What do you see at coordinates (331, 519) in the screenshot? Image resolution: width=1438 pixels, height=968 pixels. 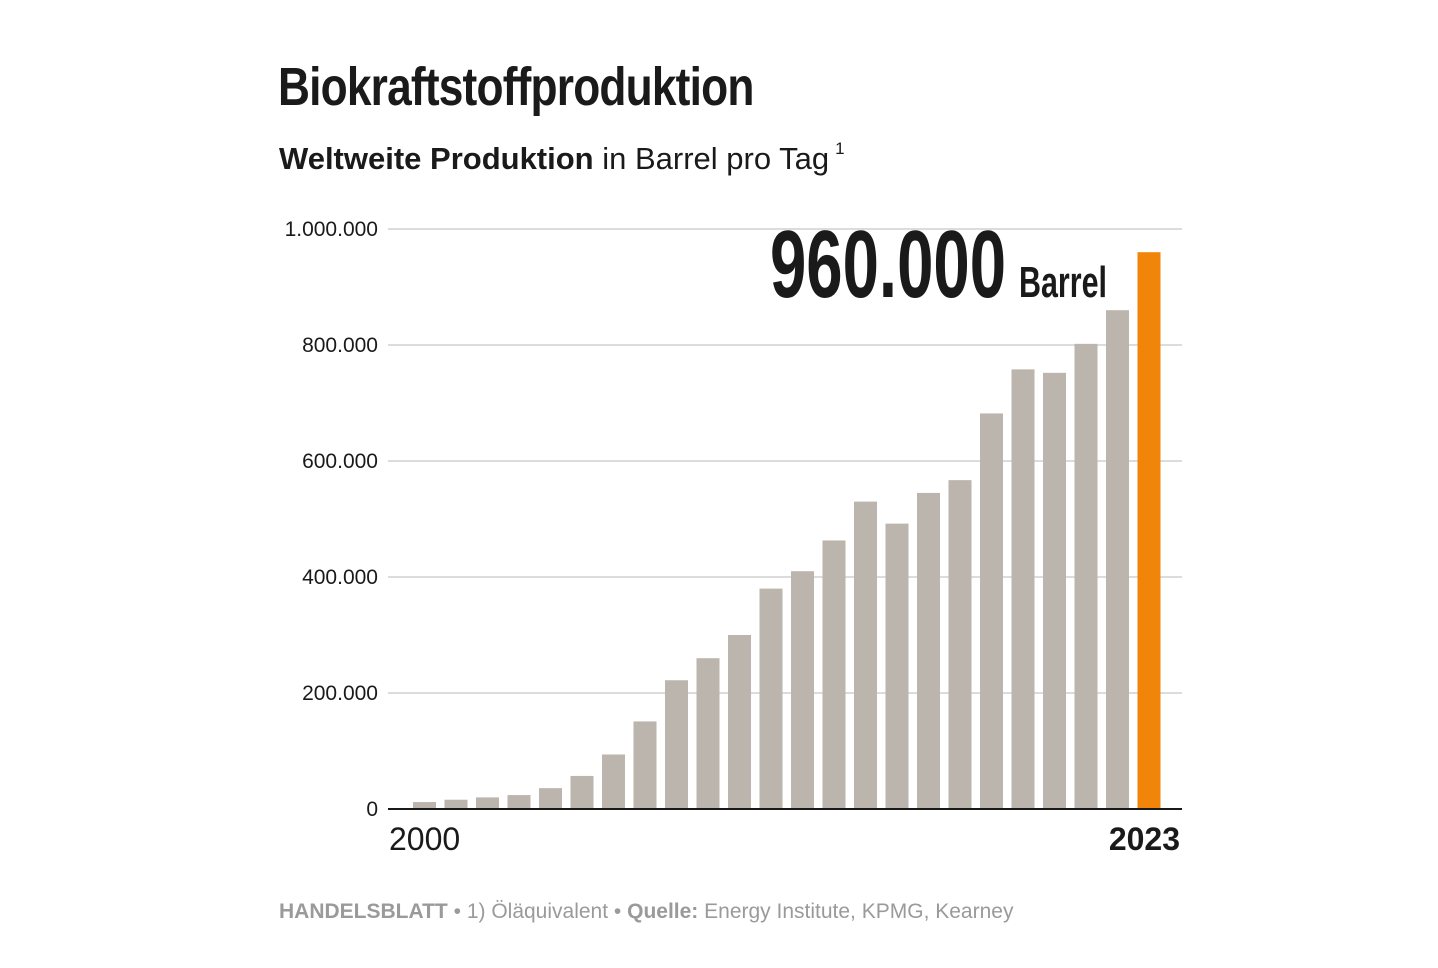 I see `y-axis-labels: 0 200.000 400.000 600.000 800.000 1.000.000` at bounding box center [331, 519].